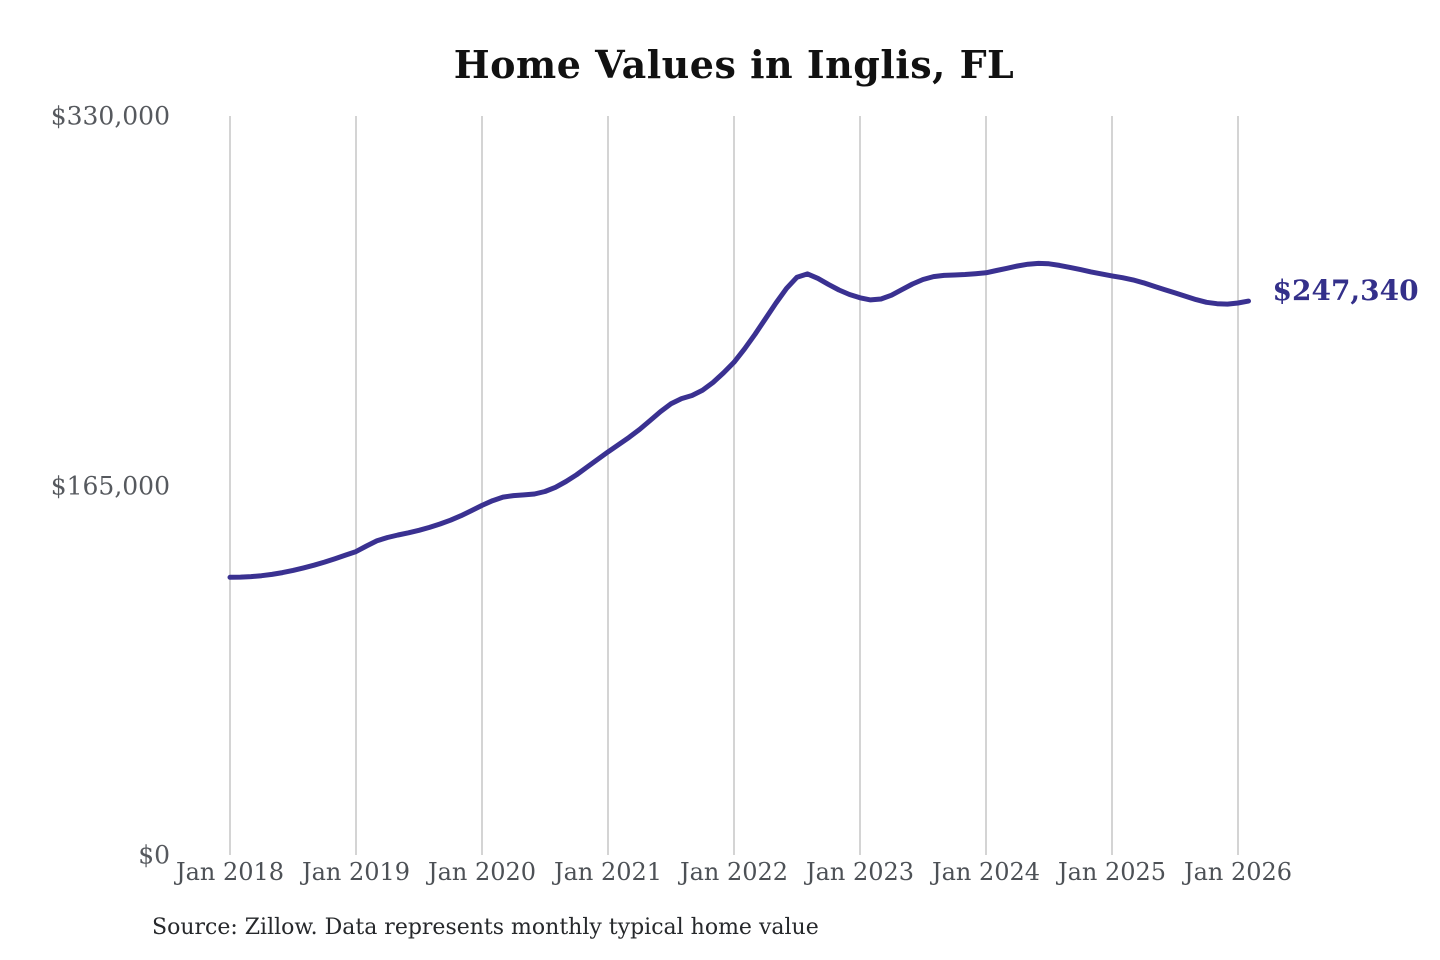 This screenshot has height=960, width=1440. I want to click on y-tick-label: $330,000, so click(110, 116).